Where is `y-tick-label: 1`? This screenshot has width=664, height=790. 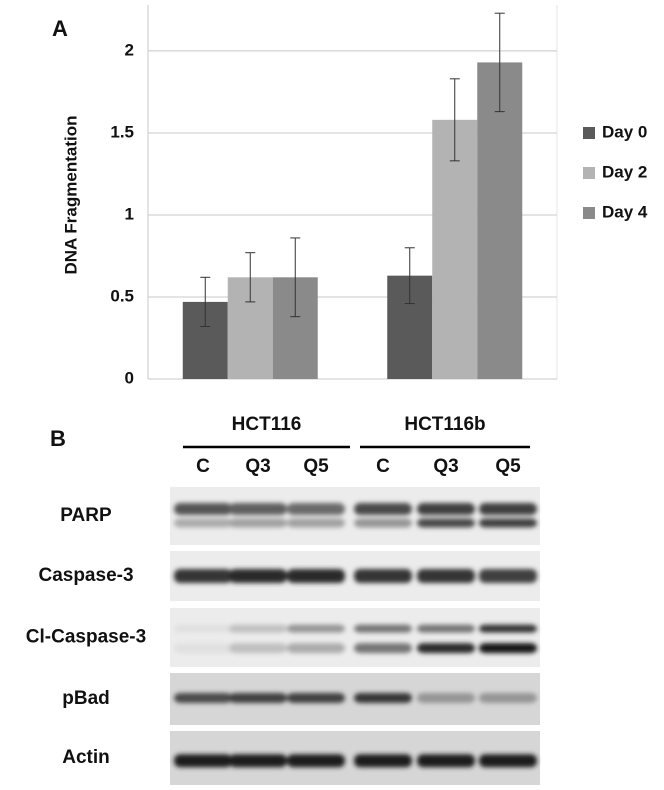
y-tick-label: 1 is located at coordinates (129, 213).